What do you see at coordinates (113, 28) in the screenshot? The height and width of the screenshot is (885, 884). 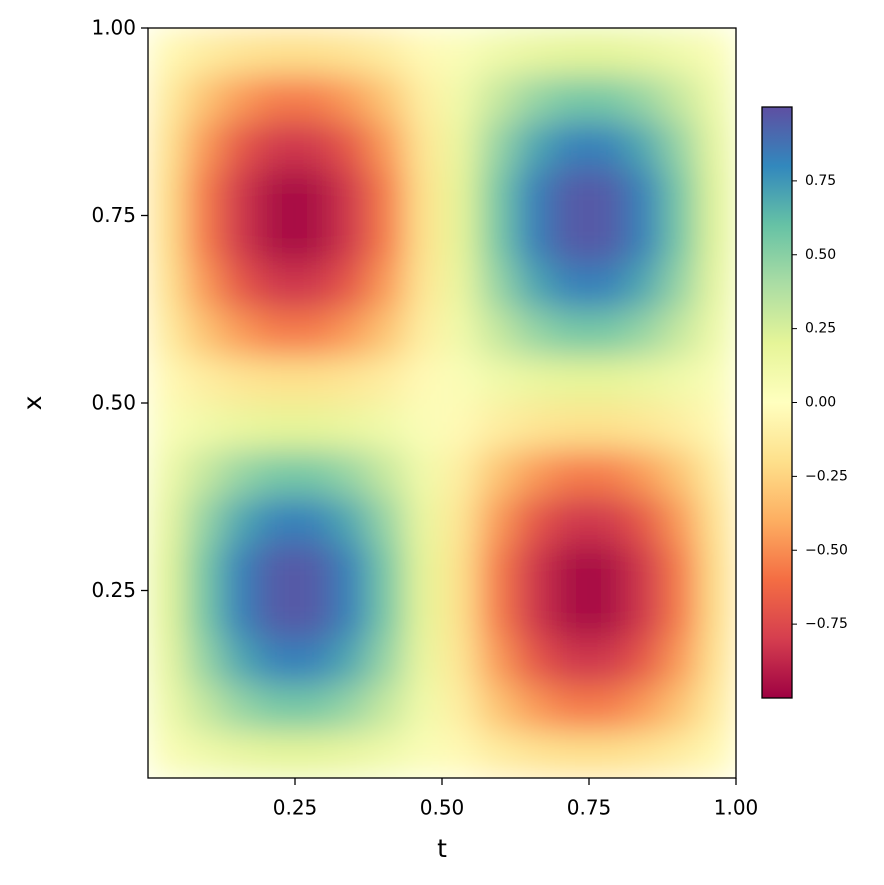 I see `y-tick-label: 1.00` at bounding box center [113, 28].